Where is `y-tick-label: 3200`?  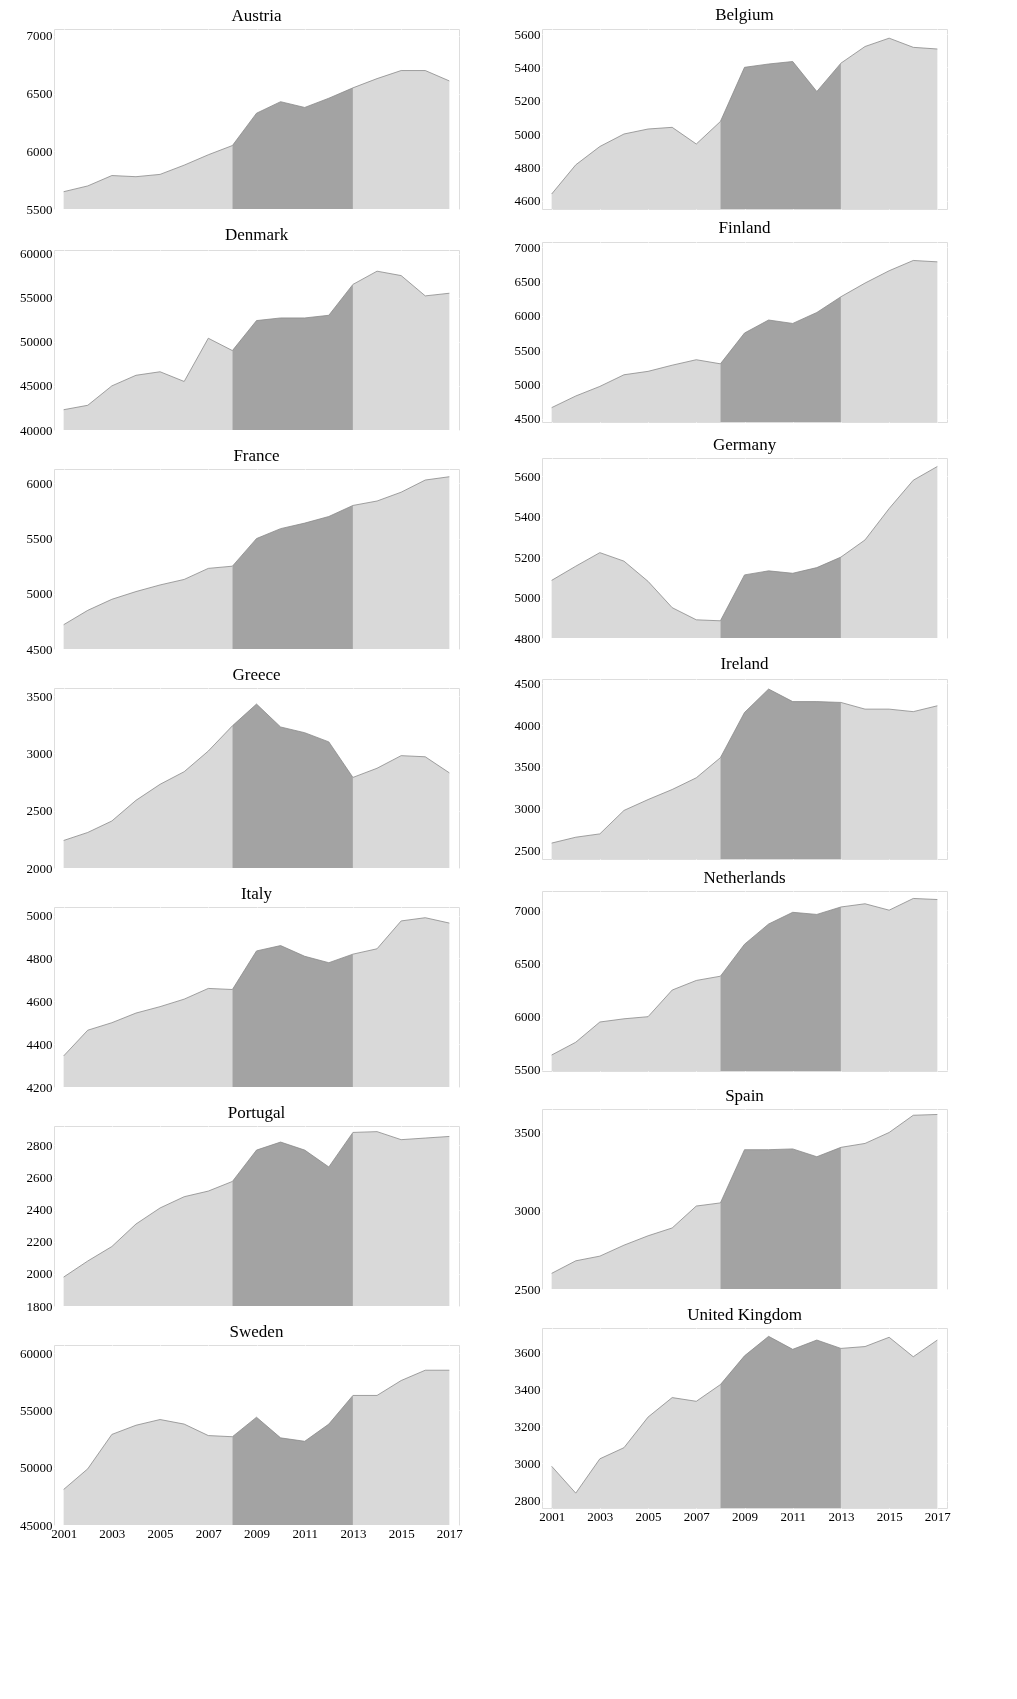 y-tick-label: 3200 is located at coordinates (527, 1426).